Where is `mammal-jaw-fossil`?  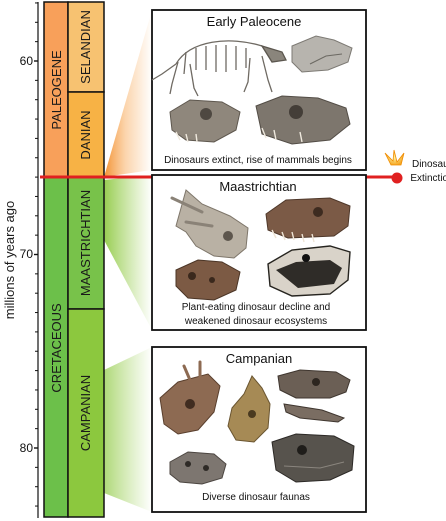 mammal-jaw-fossil is located at coordinates (322, 54).